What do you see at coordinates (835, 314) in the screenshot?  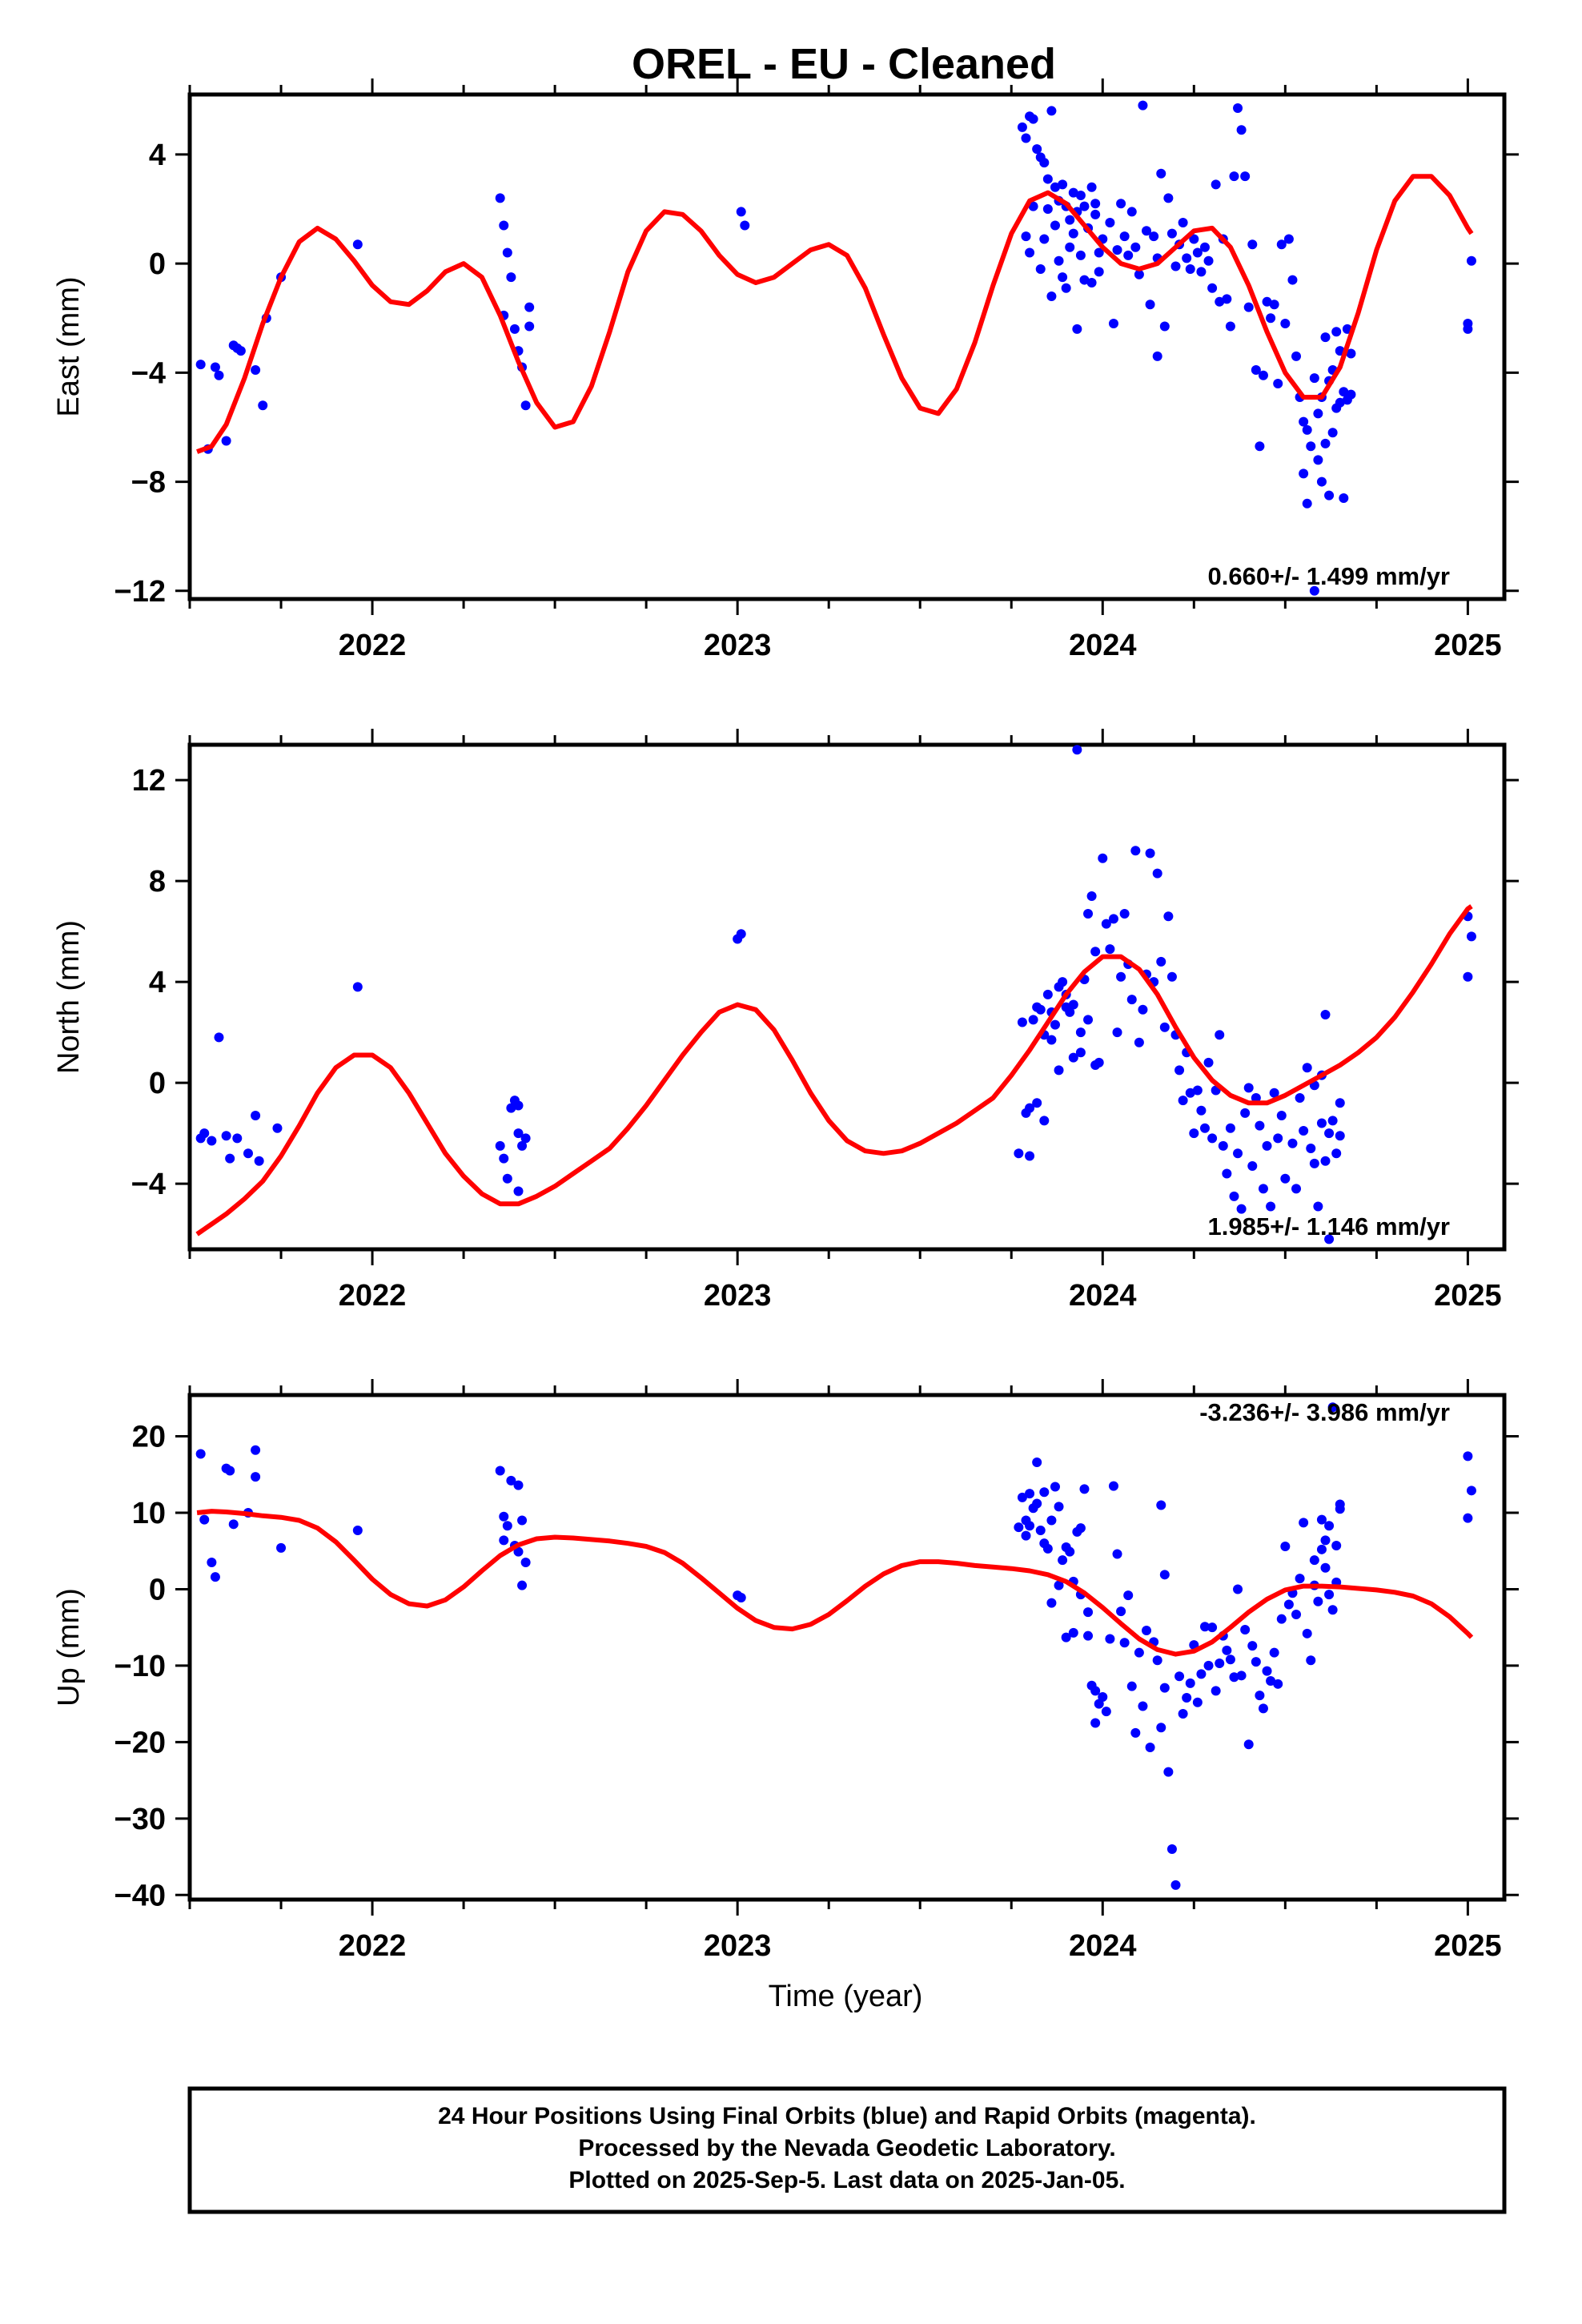 I see `fit-line` at bounding box center [835, 314].